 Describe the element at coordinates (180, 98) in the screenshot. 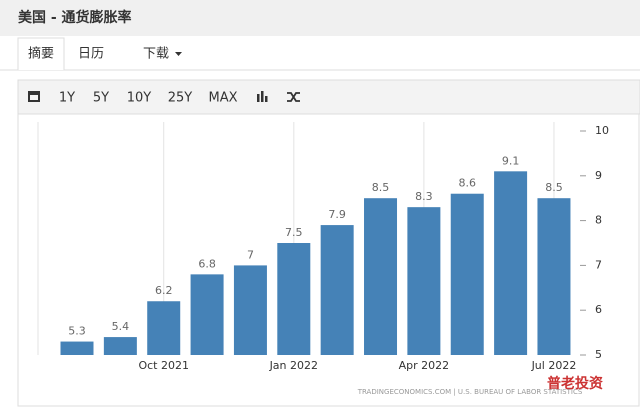

I see `range-button: 25Y` at that location.